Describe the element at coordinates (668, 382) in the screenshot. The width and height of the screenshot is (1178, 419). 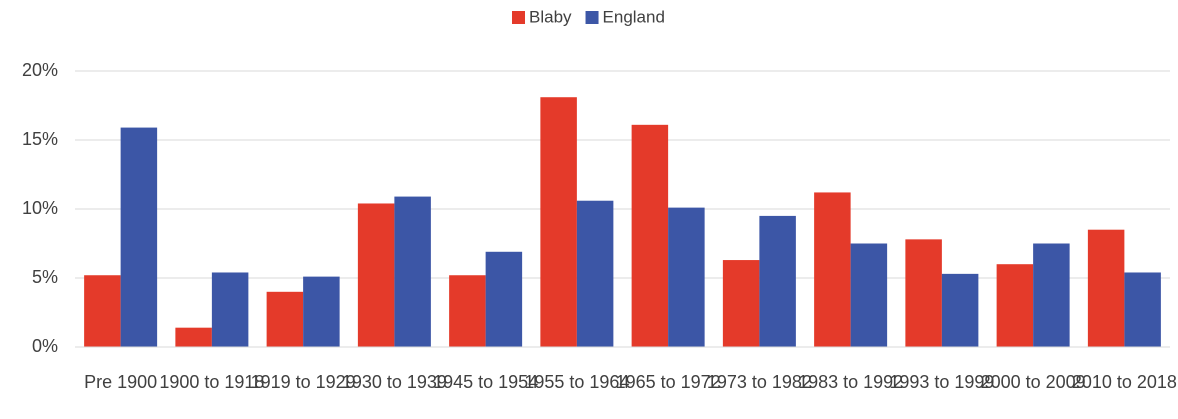
I see `x-tick-label: 1965 to 1972` at that location.